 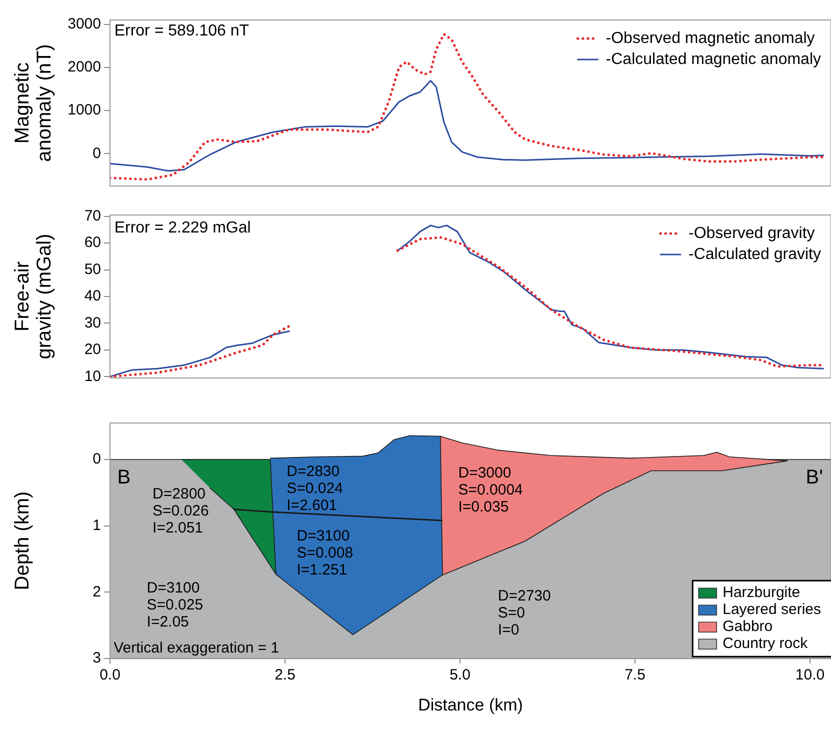 I want to click on x-axis-title: Distance (km), so click(x=470, y=704).